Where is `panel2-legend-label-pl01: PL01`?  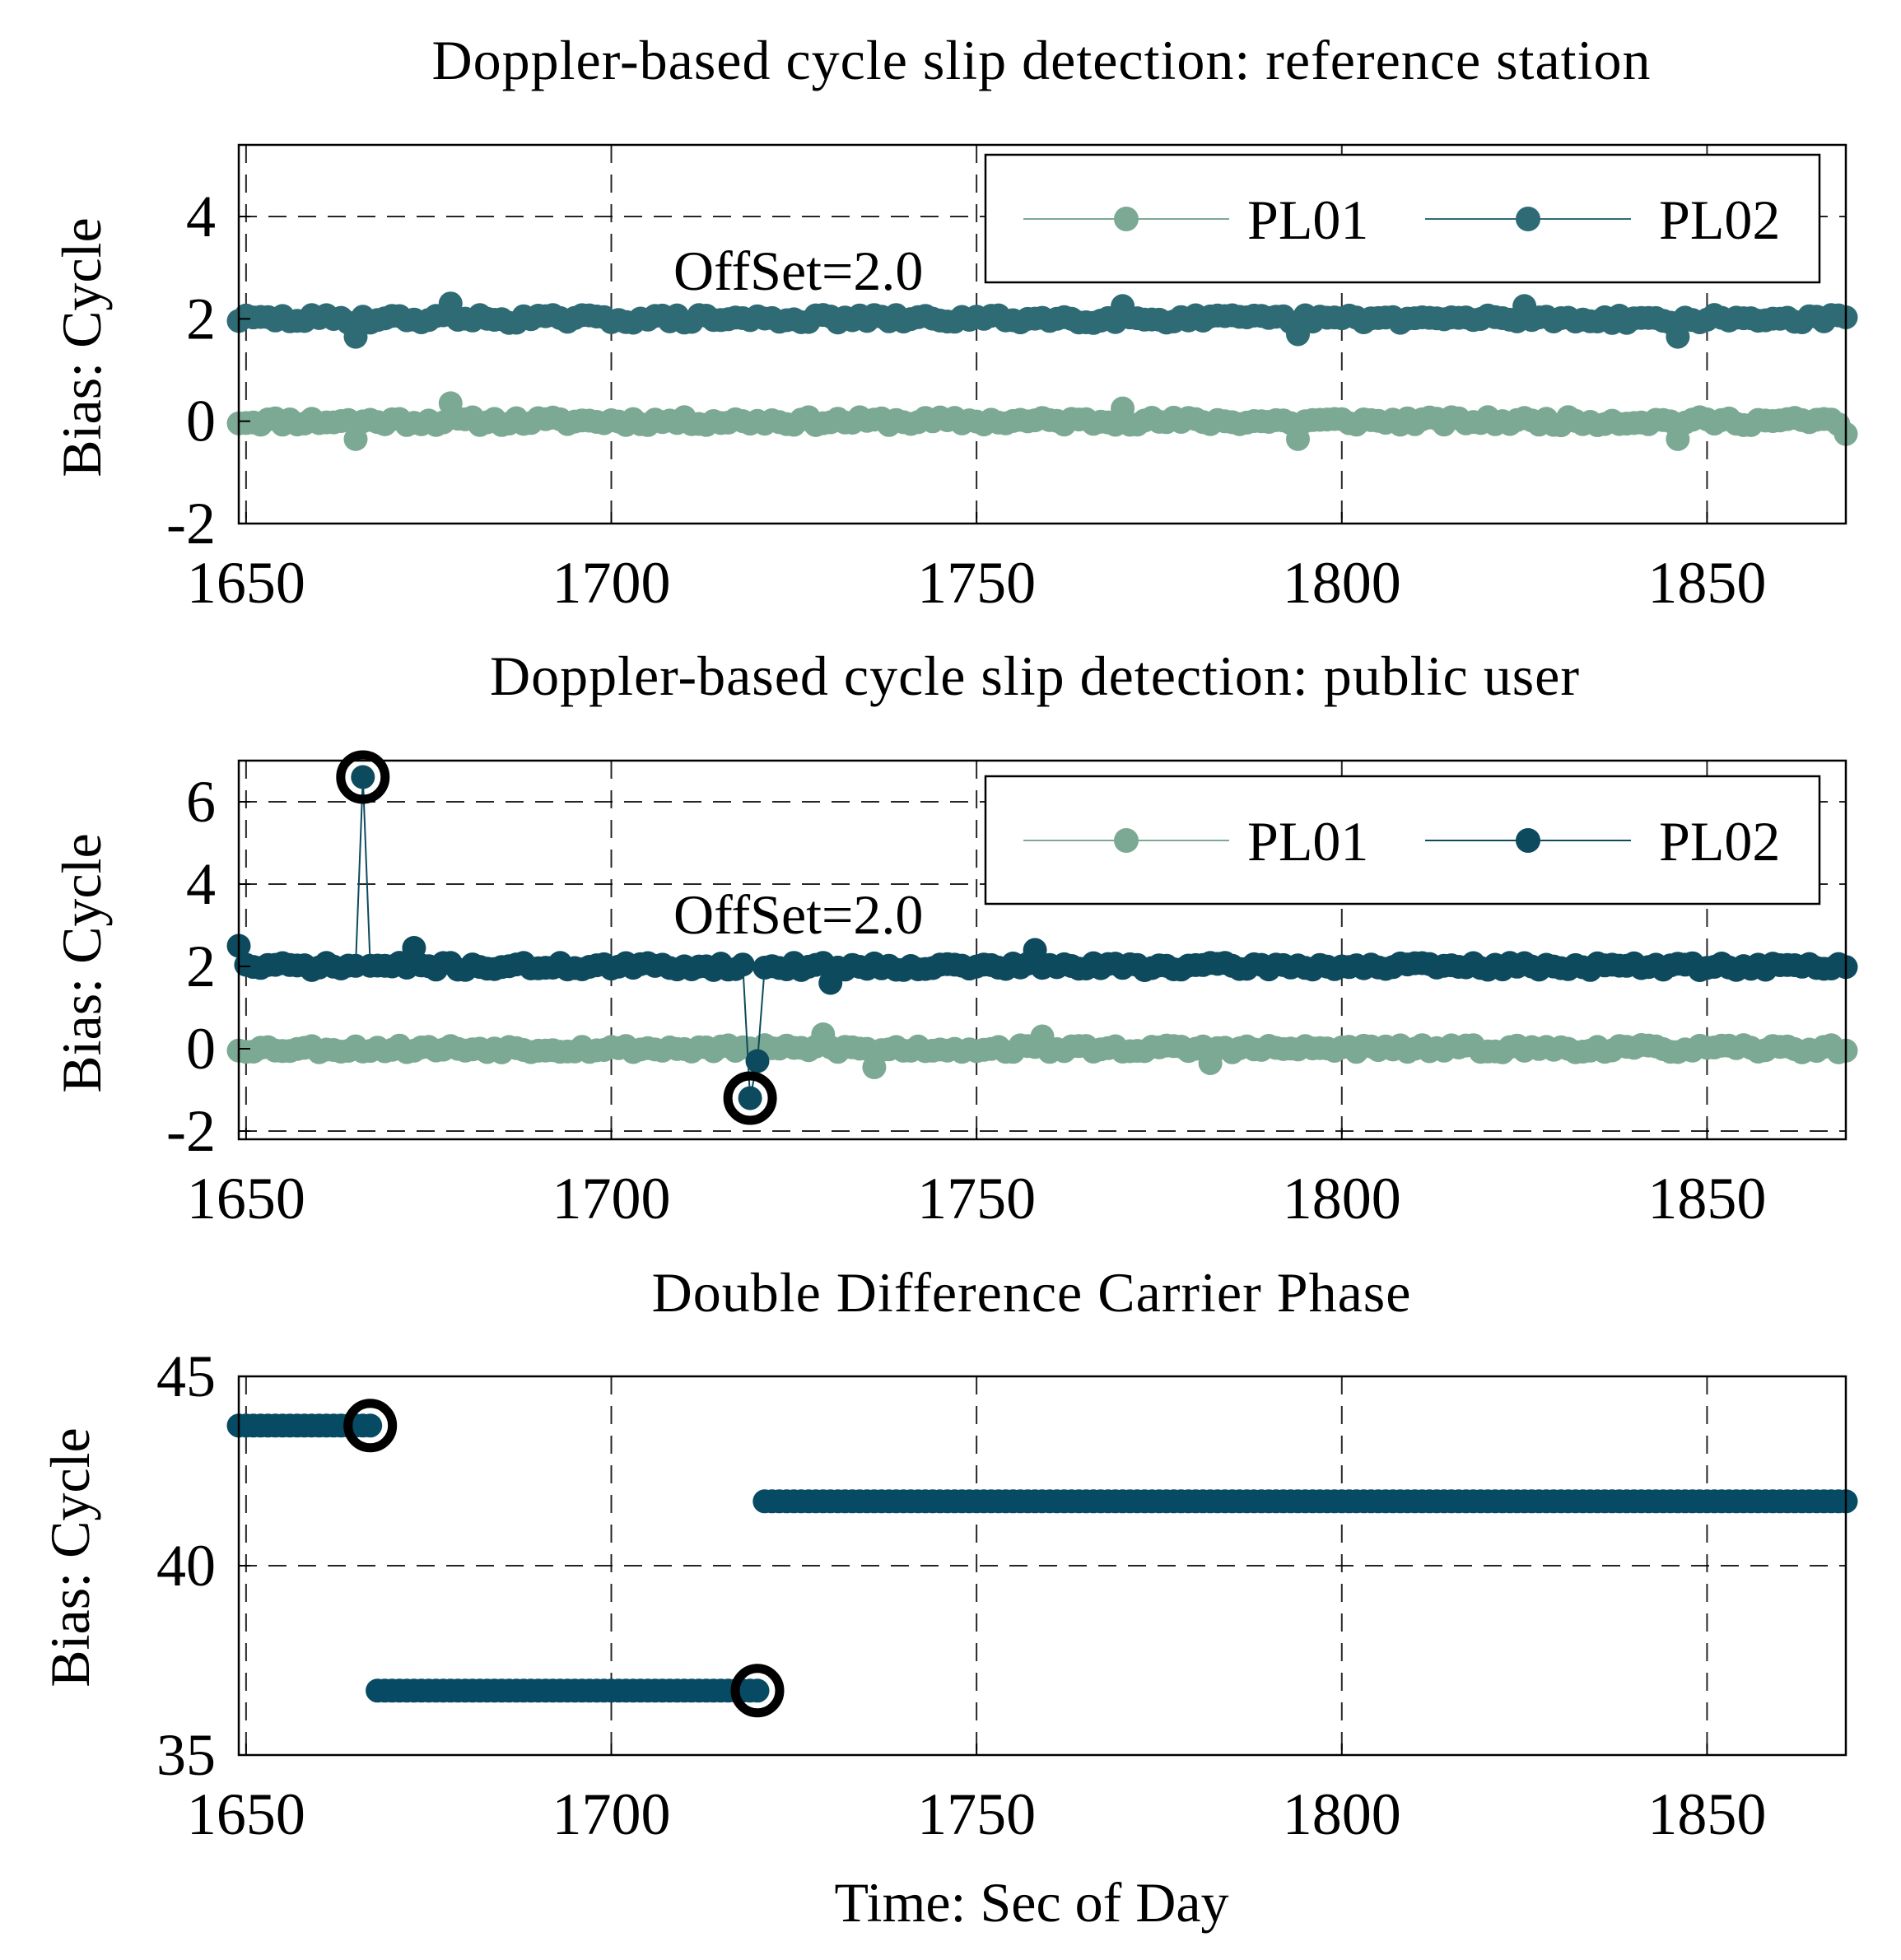
panel2-legend-label-pl01: PL01 is located at coordinates (1307, 841).